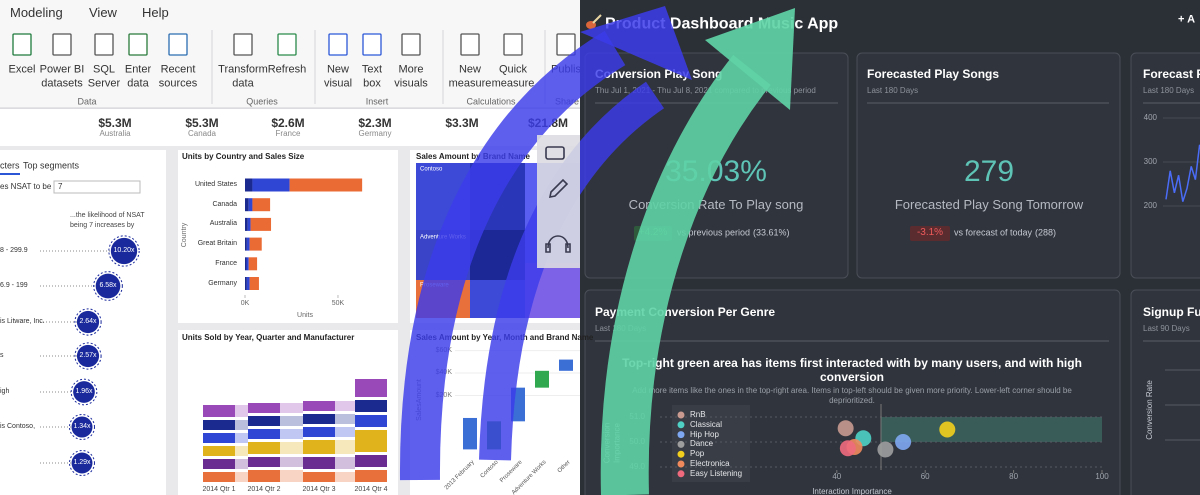 This screenshot has width=1200, height=495. I want to click on kpi-label: Germany, so click(375, 134).